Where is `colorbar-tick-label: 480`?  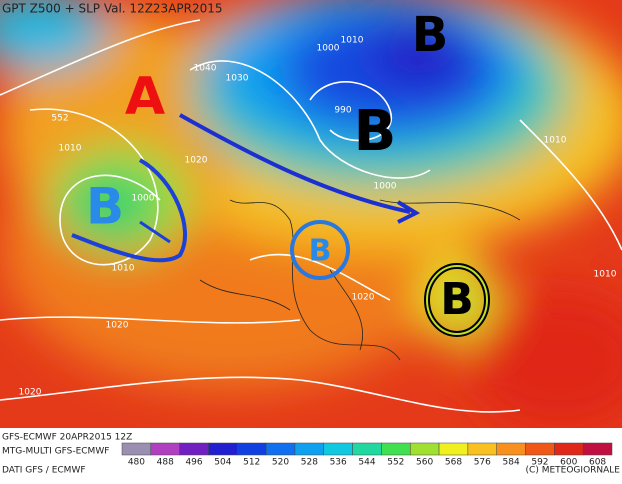 colorbar-tick-label: 480 is located at coordinates (136, 463).